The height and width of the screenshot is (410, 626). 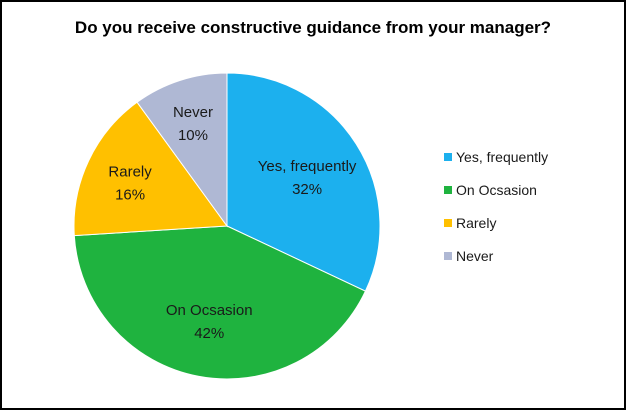 I want to click on slice-label-on-ocsasion: On Ocsasion, so click(x=209, y=310).